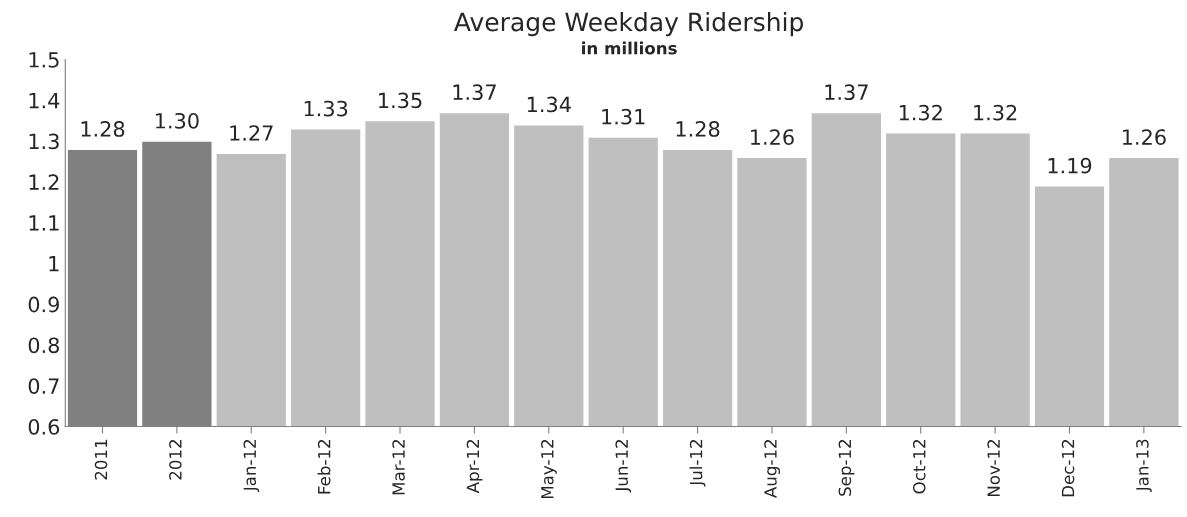  Describe the element at coordinates (697, 463) in the screenshot. I see `x-tick-label: Jul-12` at that location.